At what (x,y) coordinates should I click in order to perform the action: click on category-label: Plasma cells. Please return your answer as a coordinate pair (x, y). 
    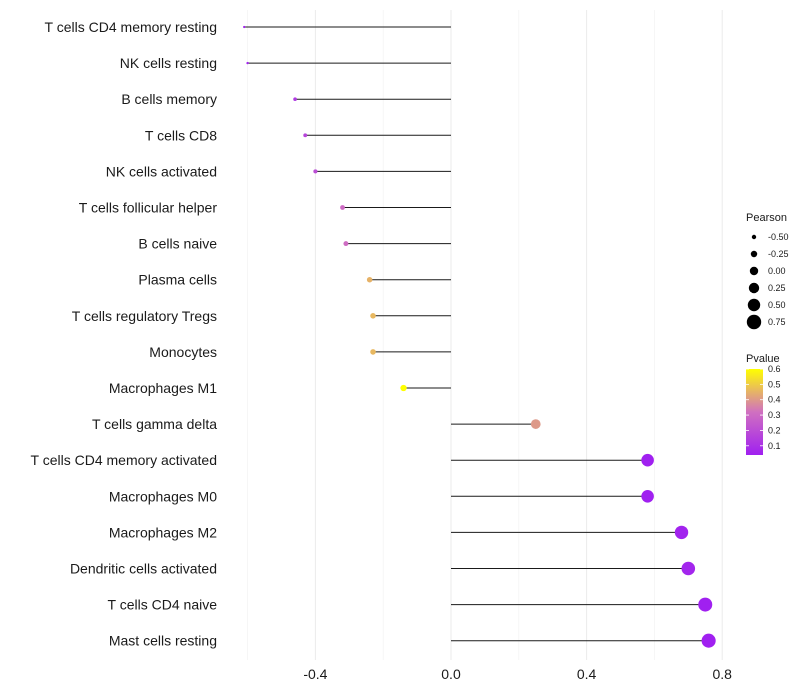
    Looking at the image, I should click on (177, 280).